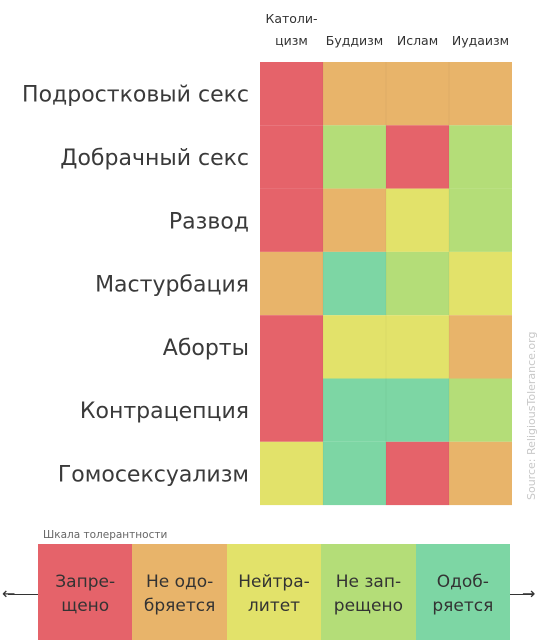  I want to click on scale-level-label: Не одо-бряется, so click(179, 594).